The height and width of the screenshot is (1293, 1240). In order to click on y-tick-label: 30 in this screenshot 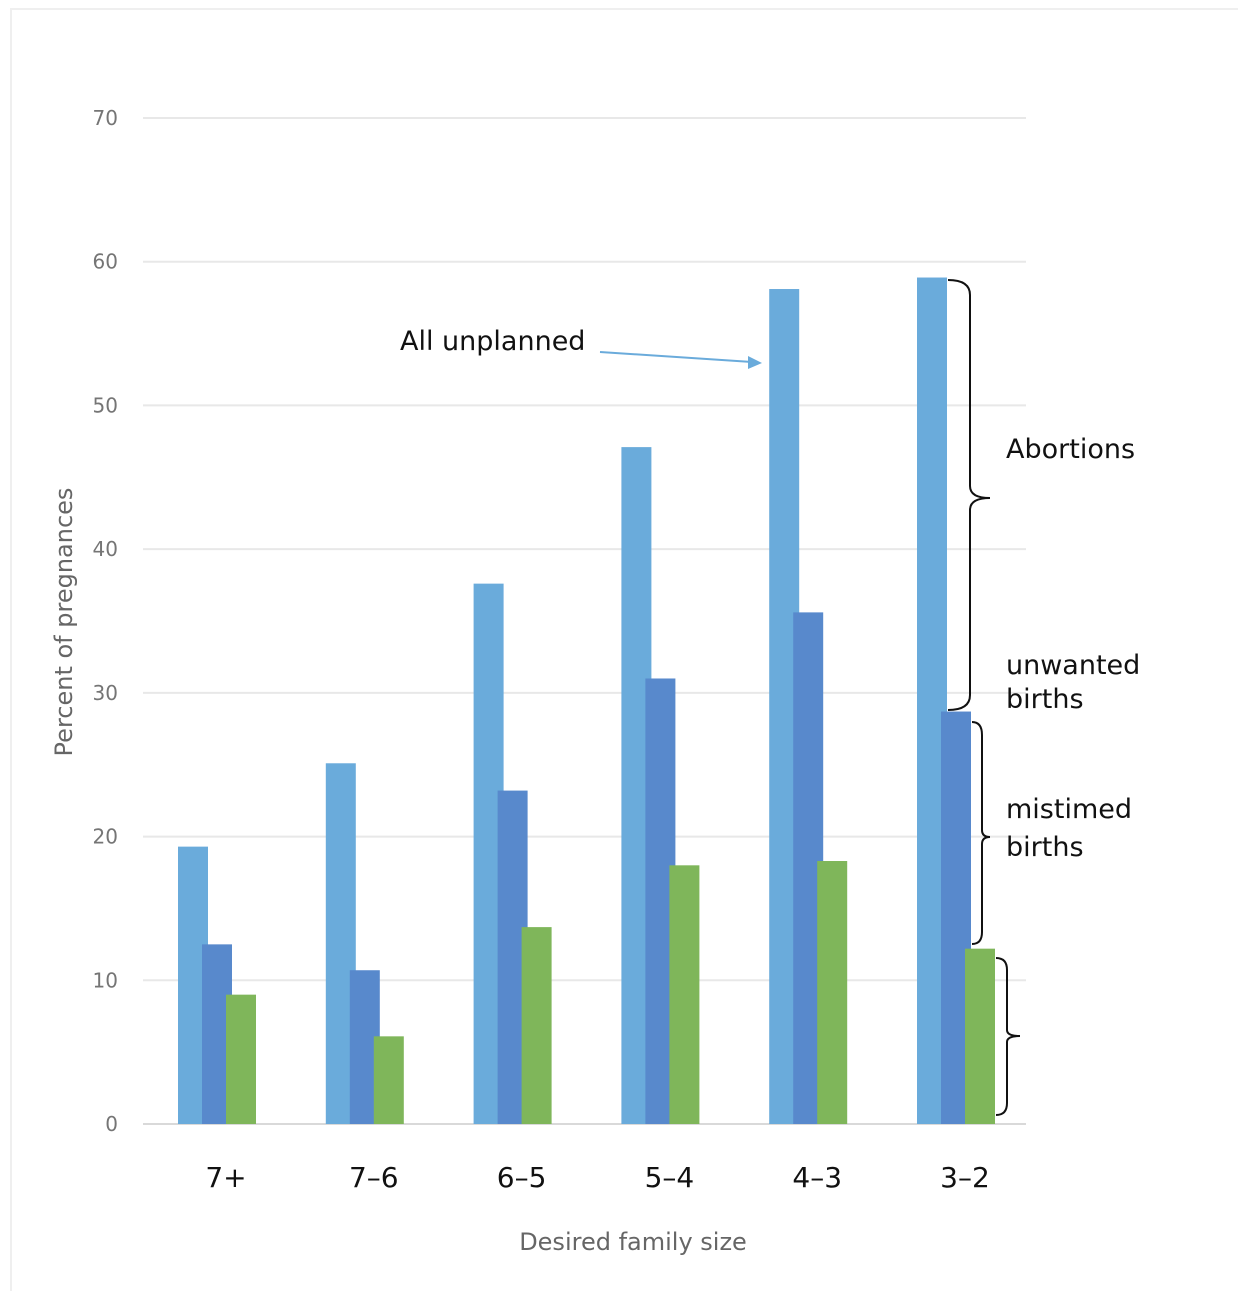, I will do `click(105, 693)`.